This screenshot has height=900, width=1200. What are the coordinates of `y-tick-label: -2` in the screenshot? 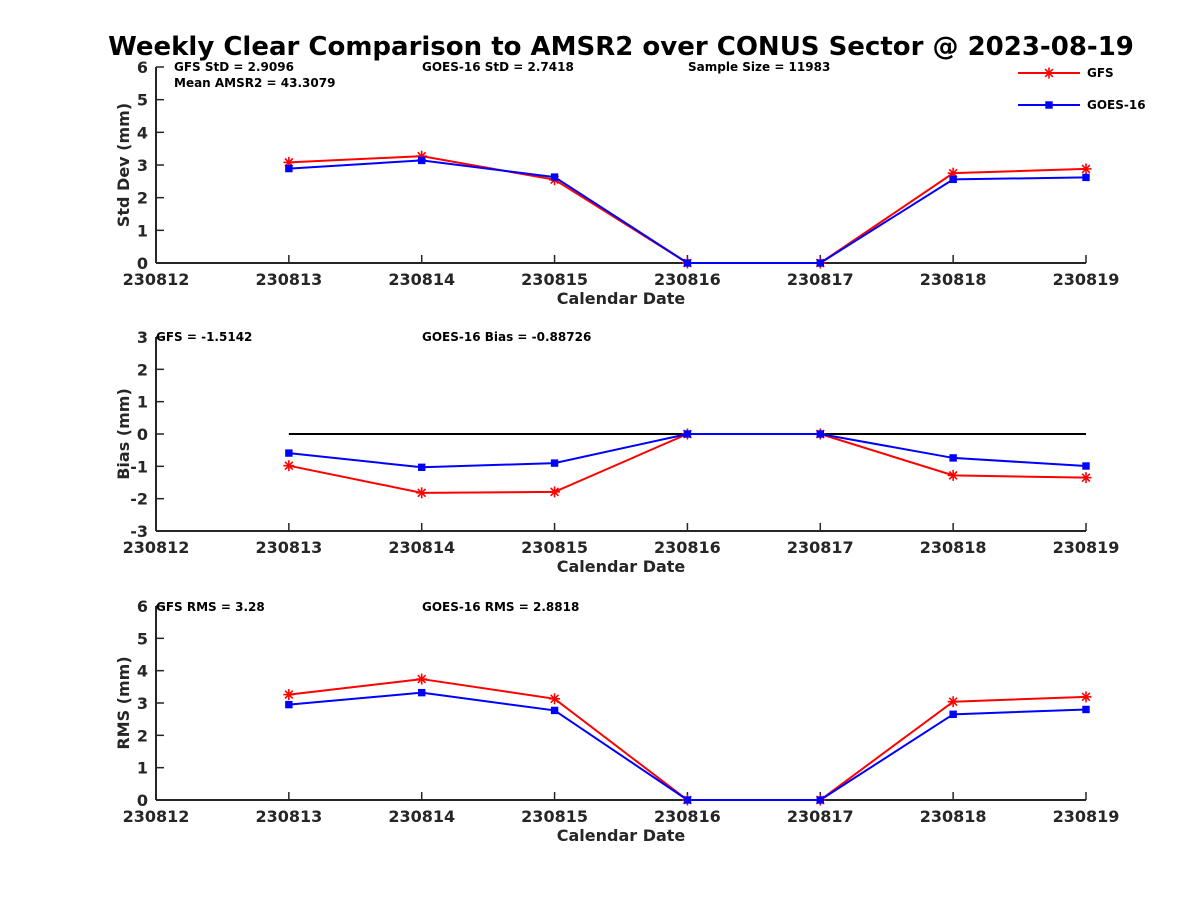 It's located at (139, 499).